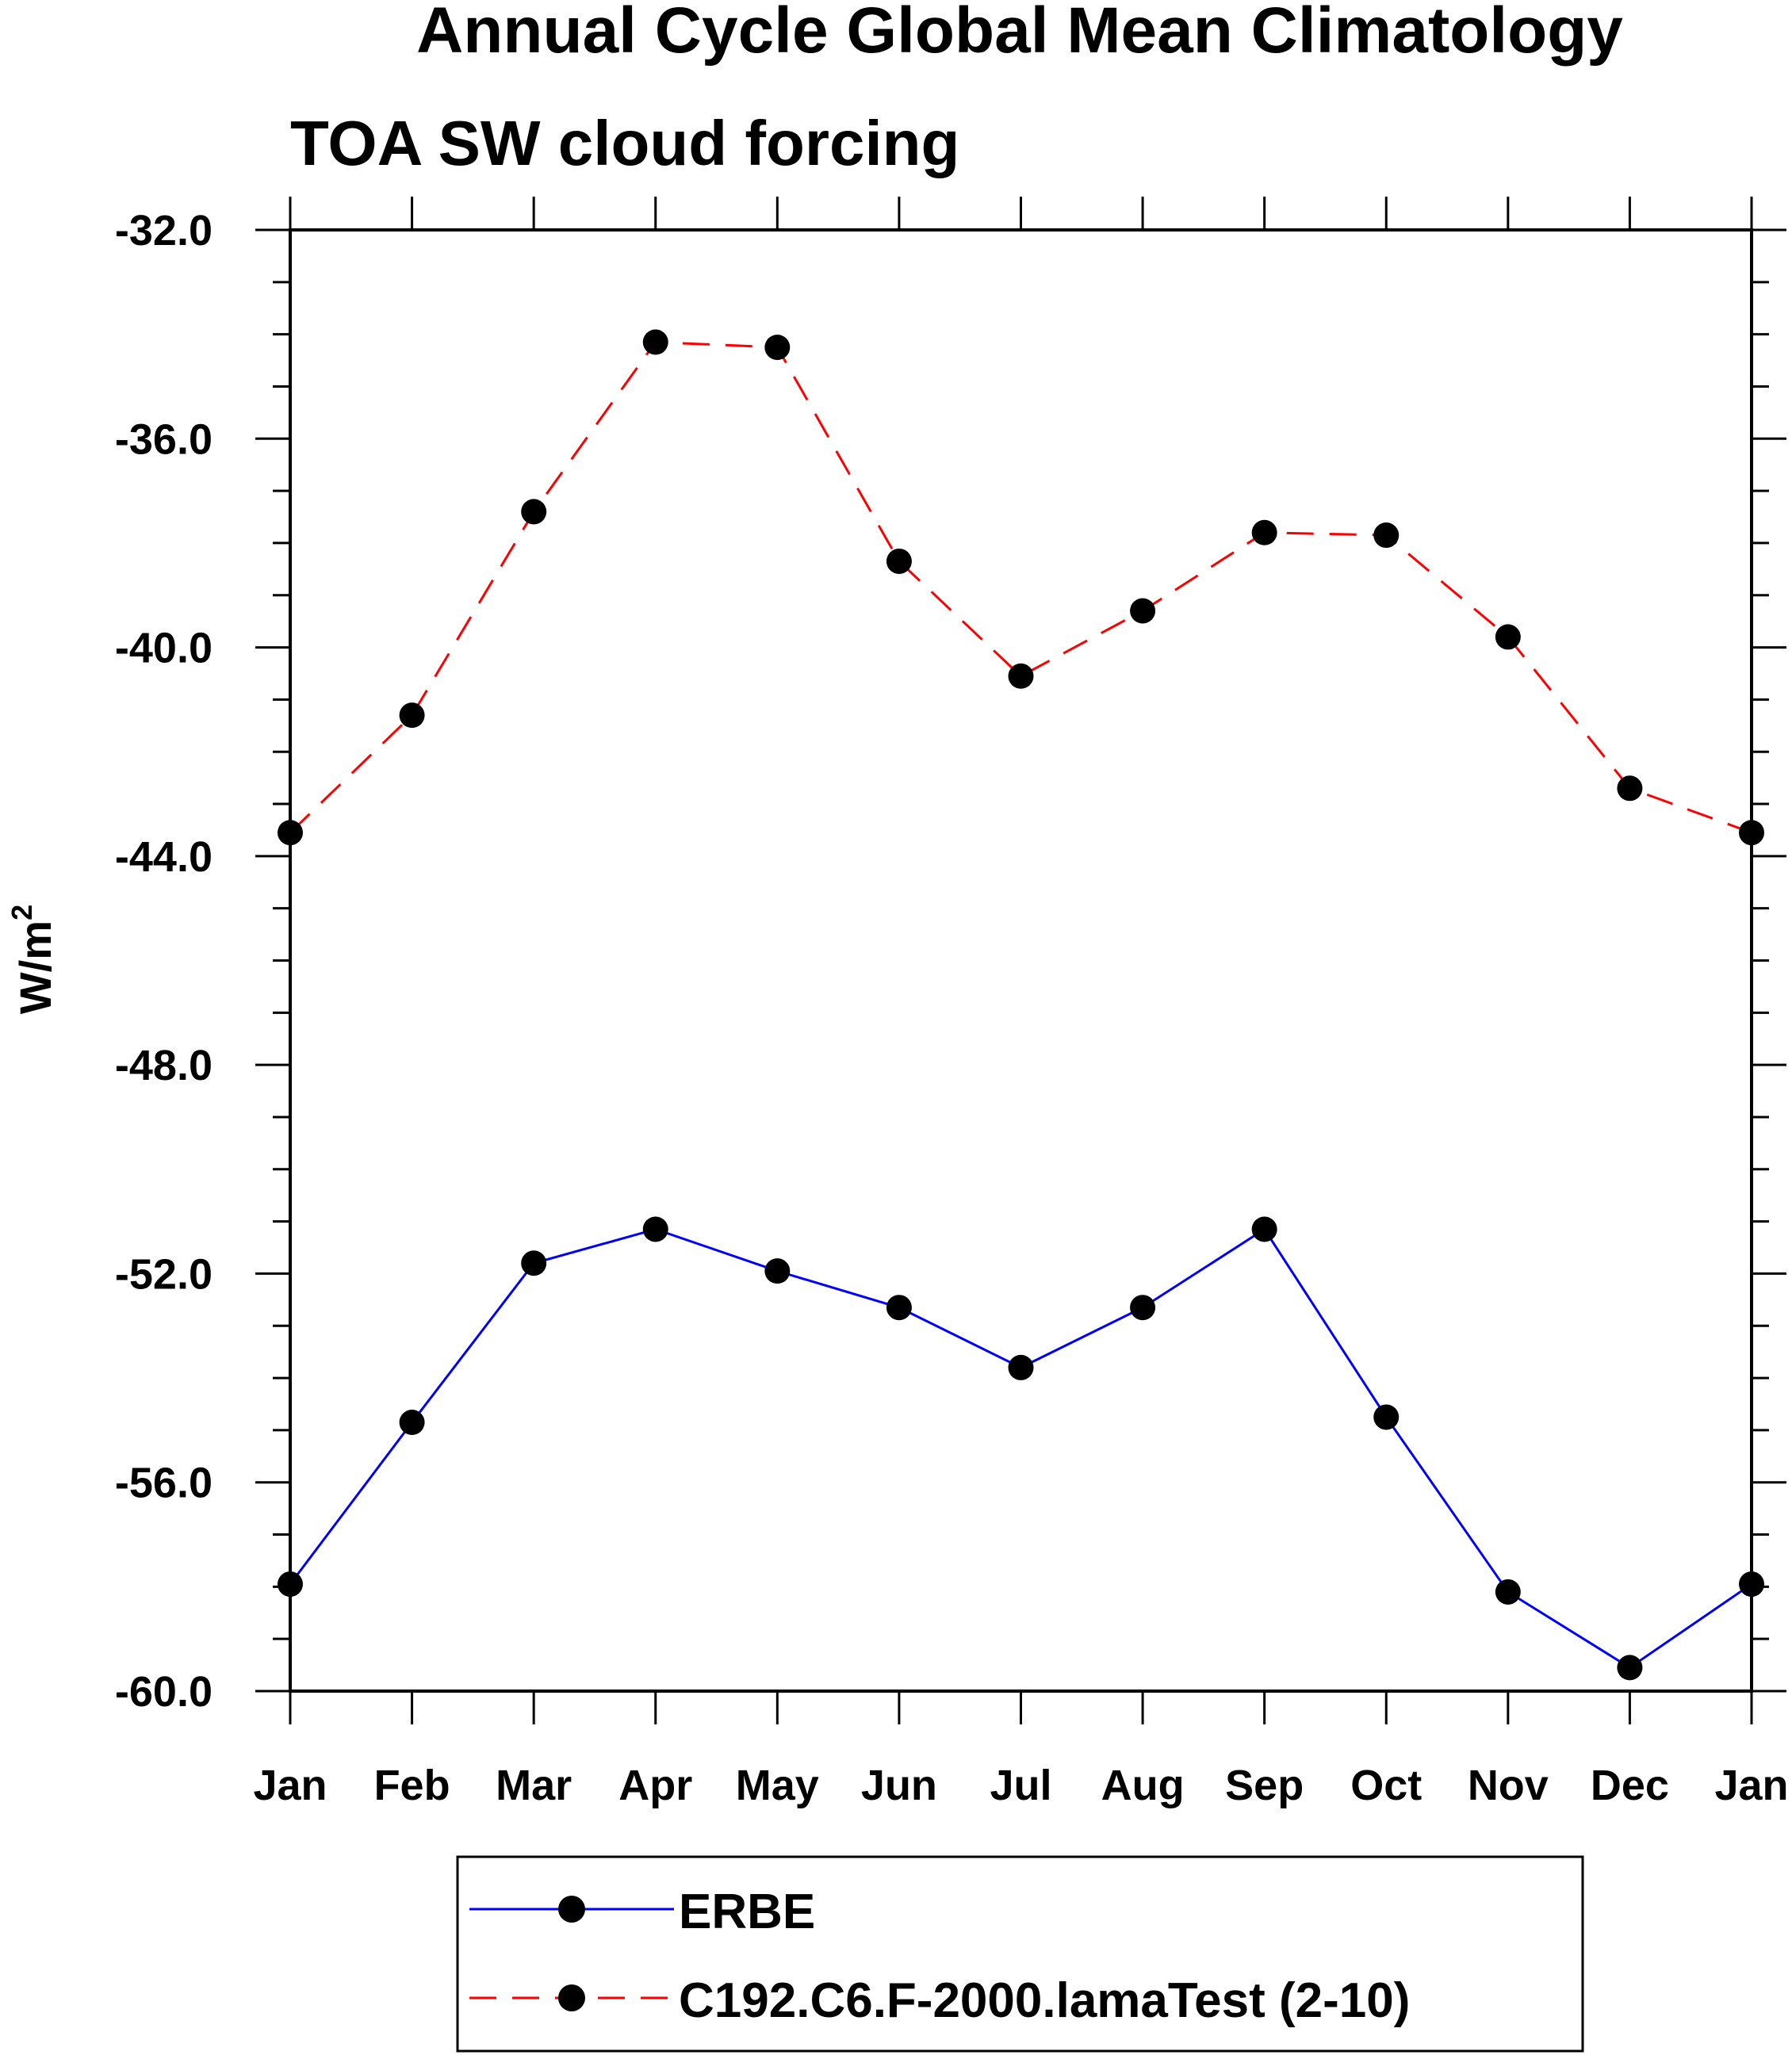  What do you see at coordinates (1044, 2000) in the screenshot?
I see `legend-label-model: C192.C6.F-2000.lamaTest (2-10)` at bounding box center [1044, 2000].